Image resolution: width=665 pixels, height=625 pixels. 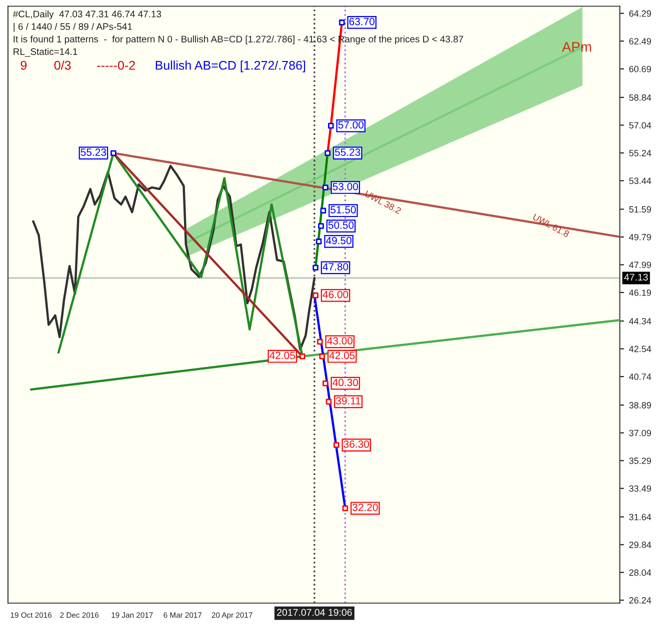 I want to click on annotation: UWL 38.2, so click(x=383, y=202).